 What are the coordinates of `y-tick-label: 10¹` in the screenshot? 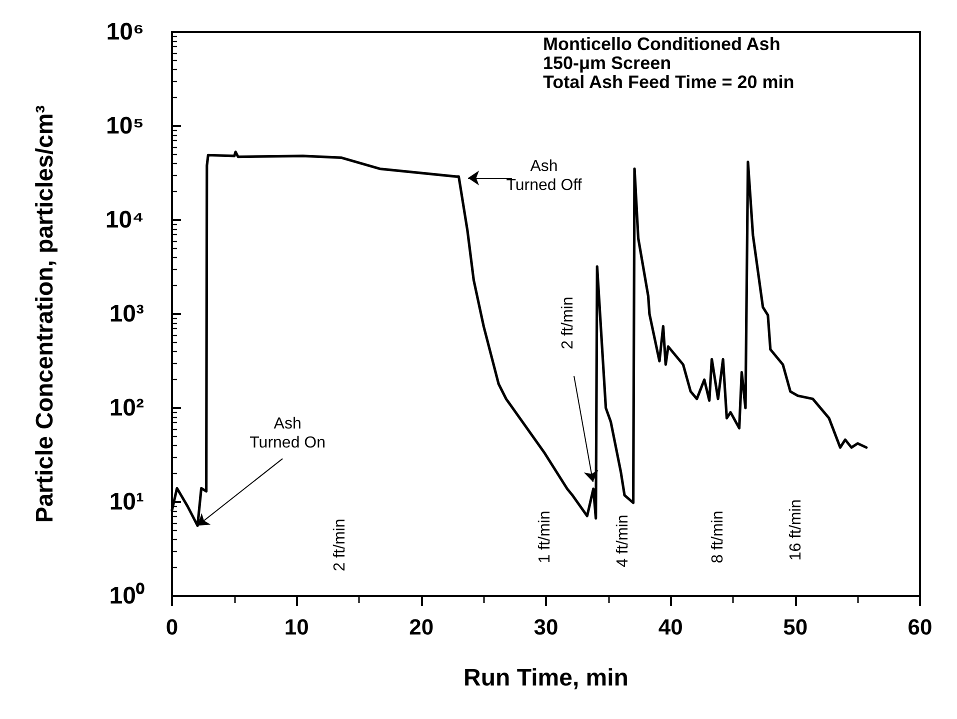 It's located at (126, 502).